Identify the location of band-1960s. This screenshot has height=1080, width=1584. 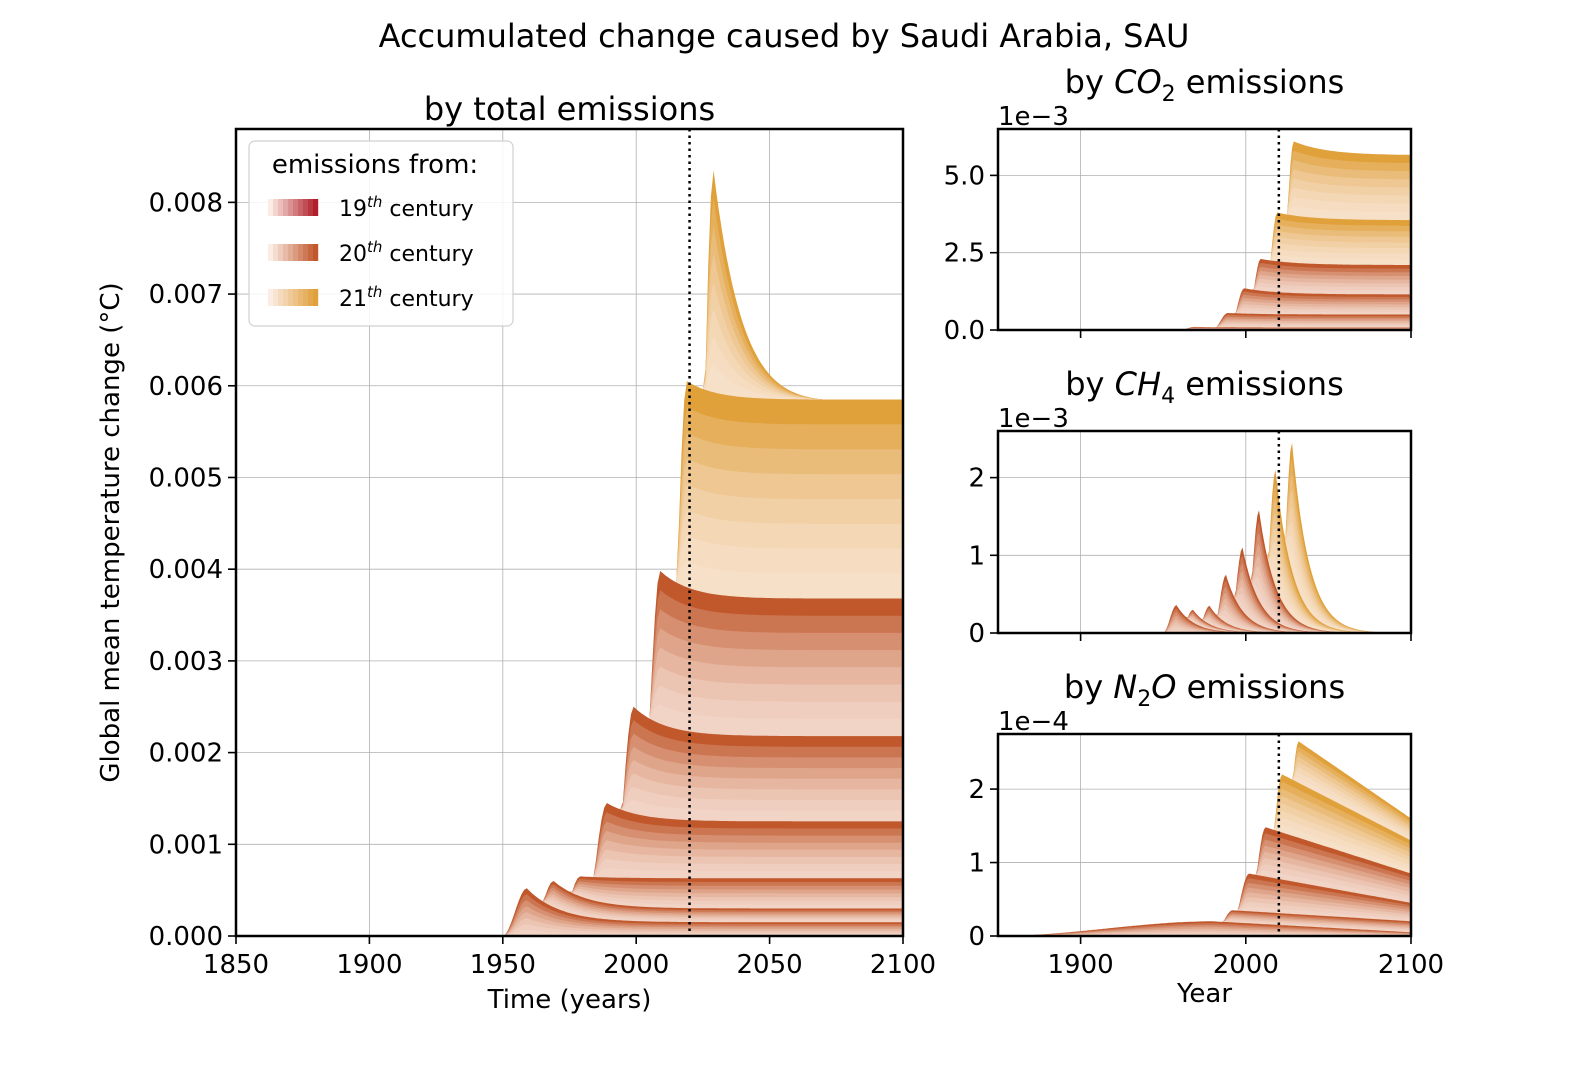
(569, 912).